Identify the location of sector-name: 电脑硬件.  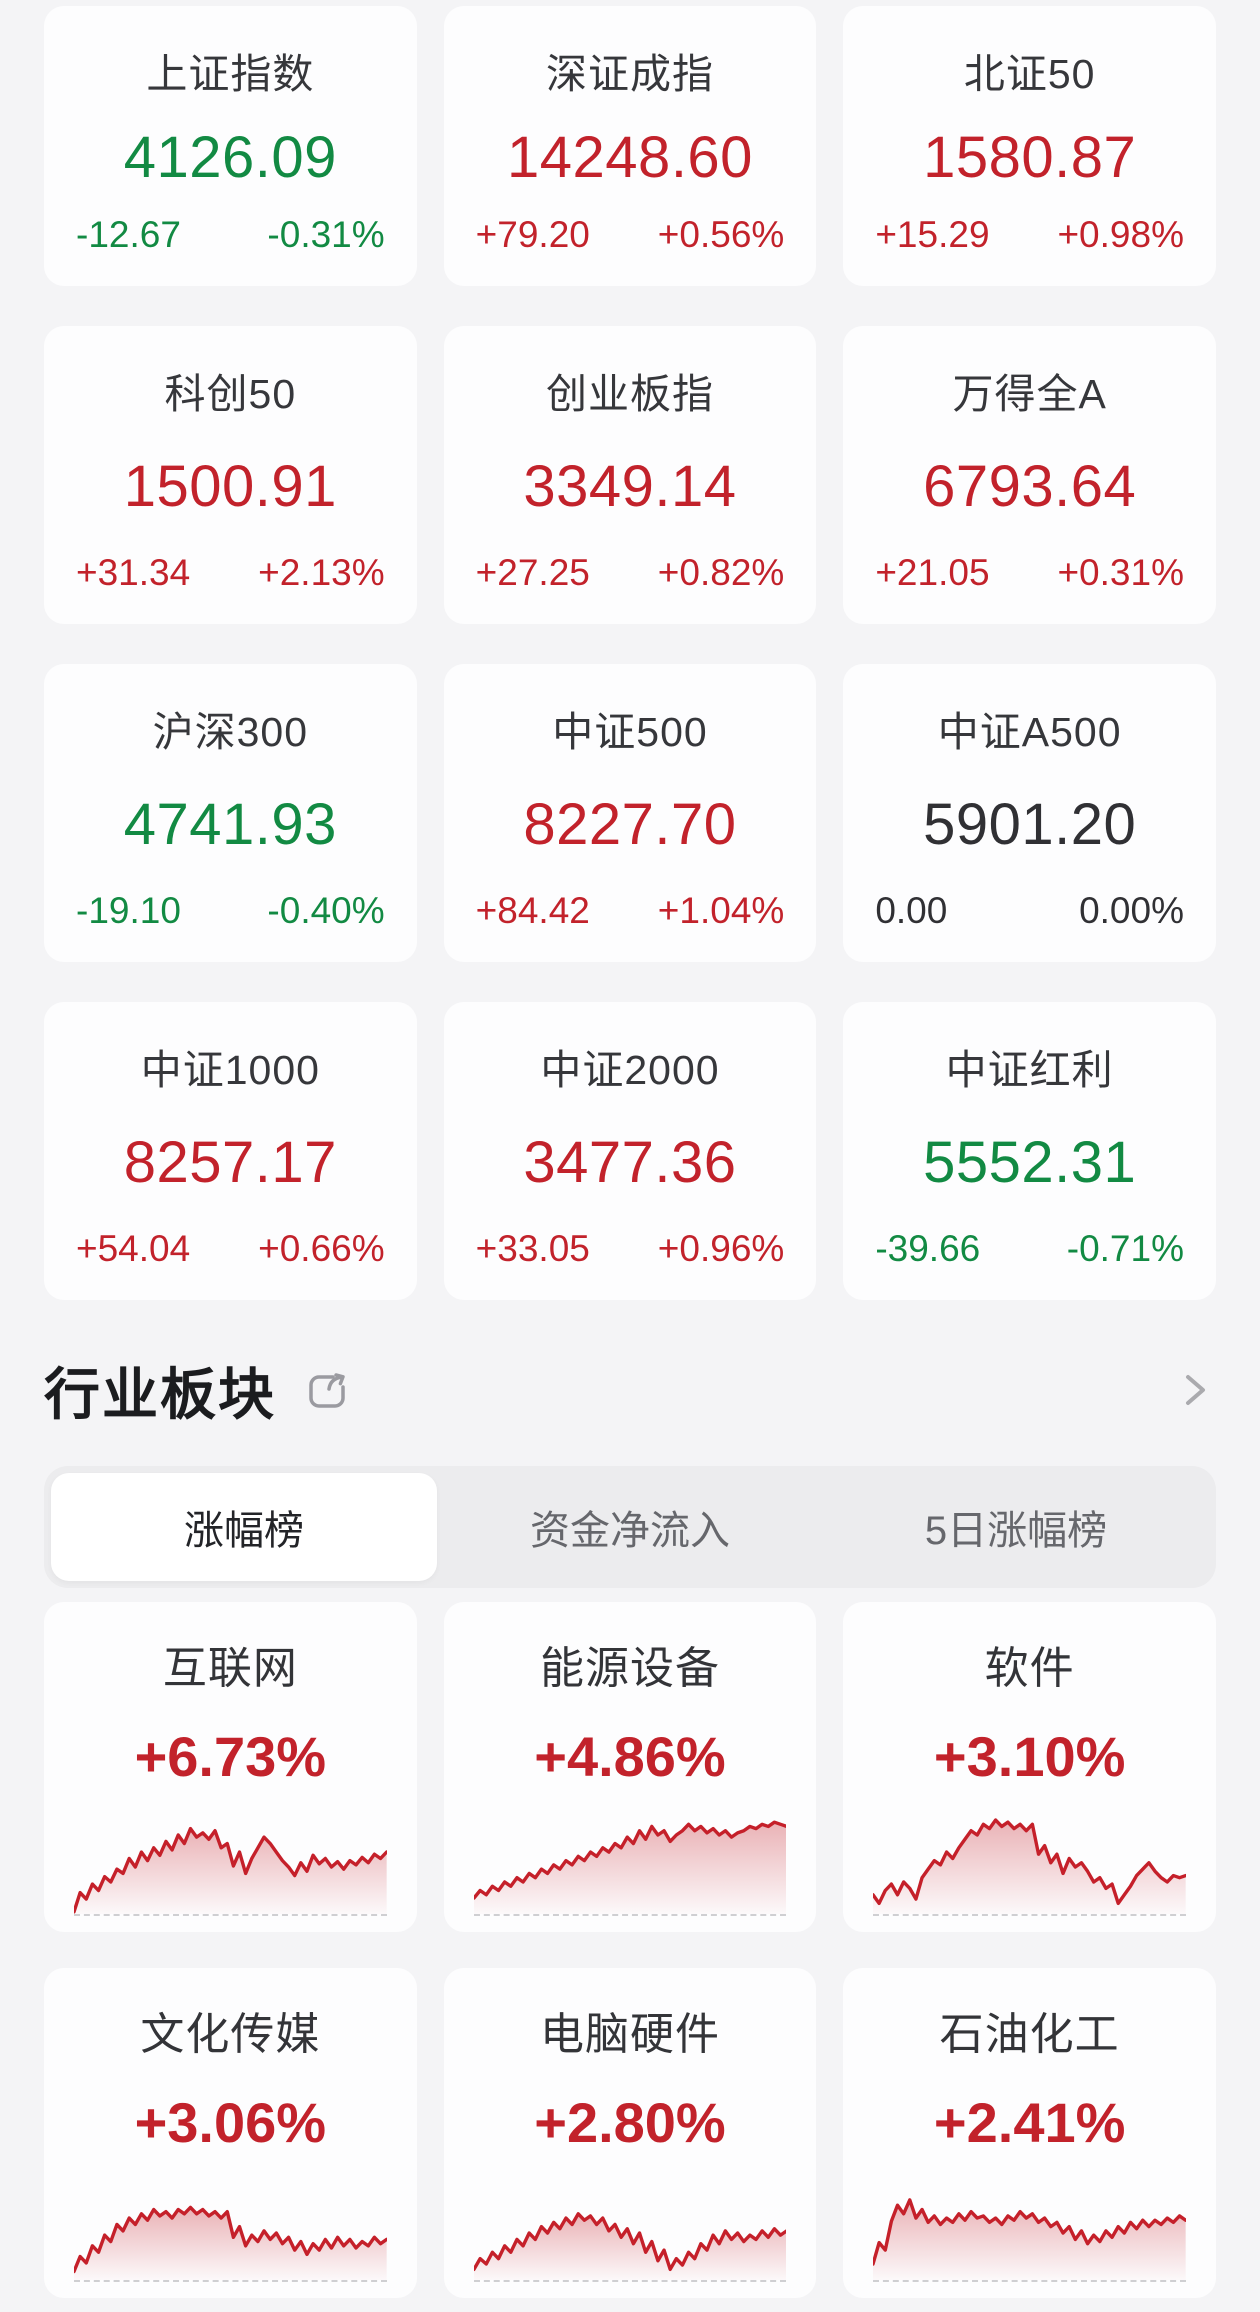
(629, 2034).